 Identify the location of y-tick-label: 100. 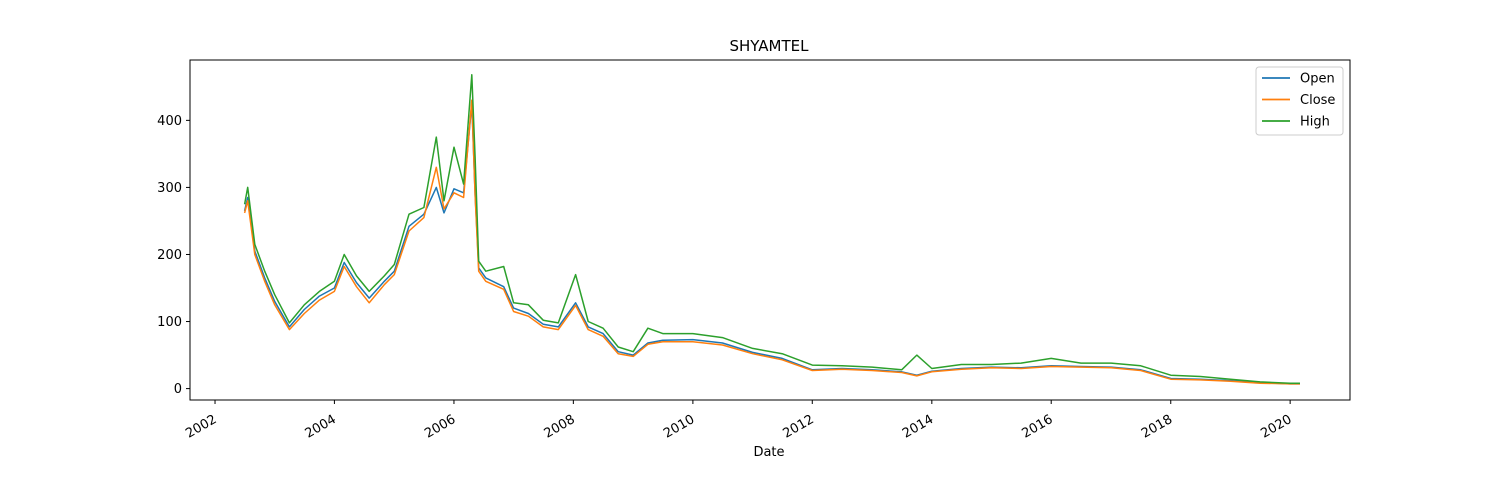
(169, 322).